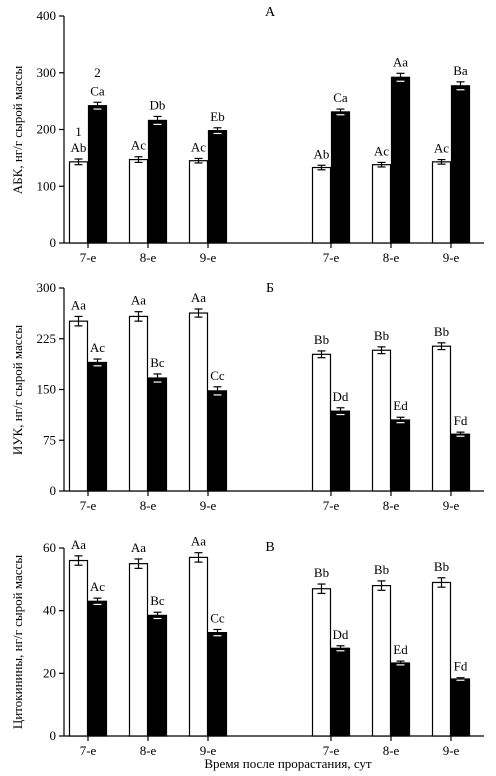 The height and width of the screenshot is (776, 496). I want to click on panel-1-x-tick-label: 7-е, so click(331, 257).